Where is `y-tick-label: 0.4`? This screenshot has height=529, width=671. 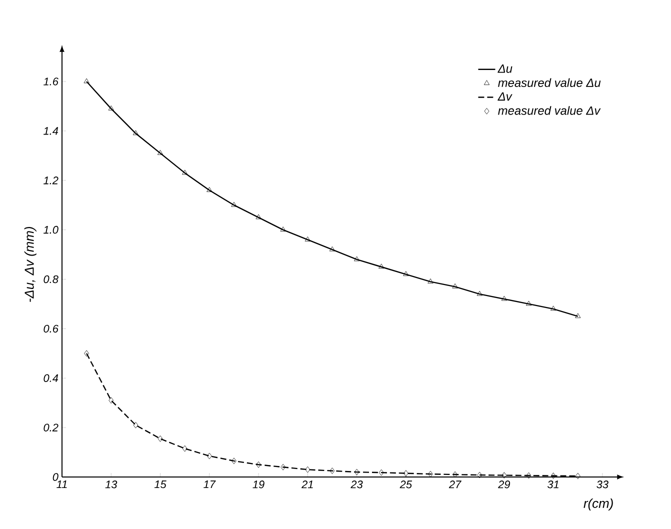 y-tick-label: 0.4 is located at coordinates (51, 378).